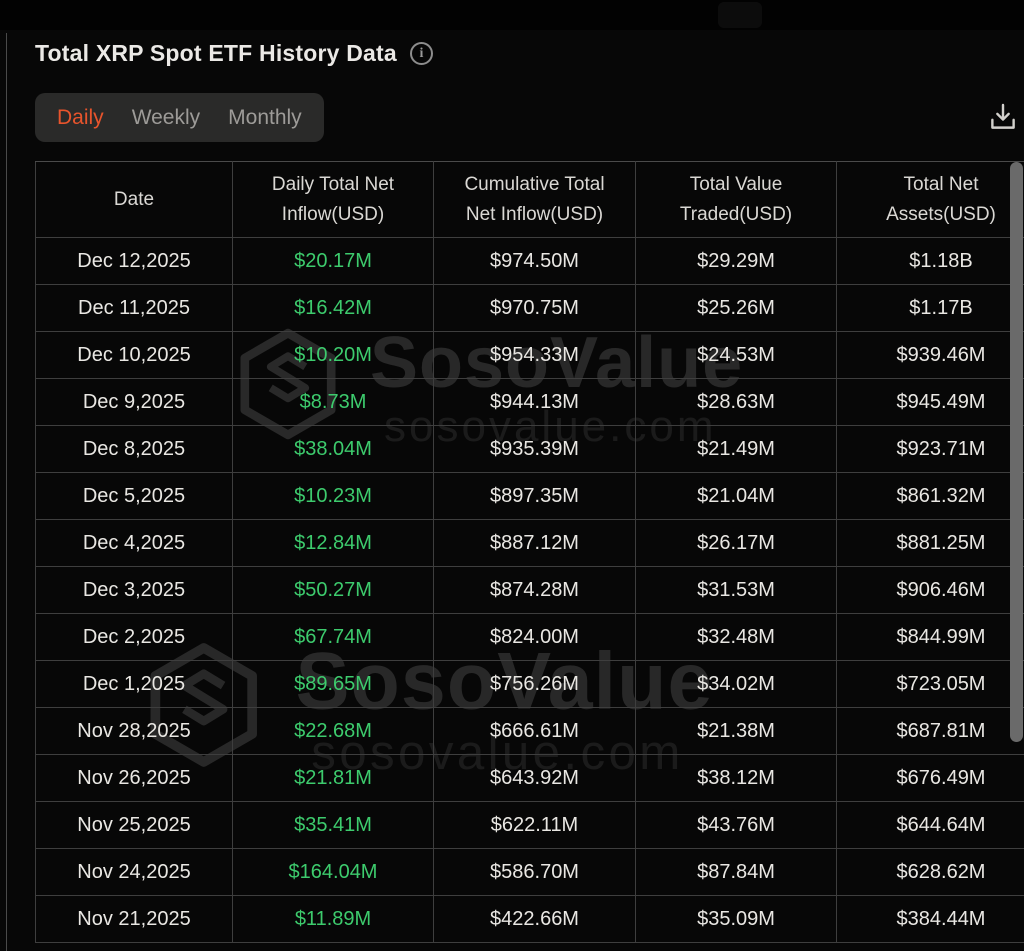  Describe the element at coordinates (736, 684) in the screenshot. I see `value-traded-cell: $34.02M` at that location.